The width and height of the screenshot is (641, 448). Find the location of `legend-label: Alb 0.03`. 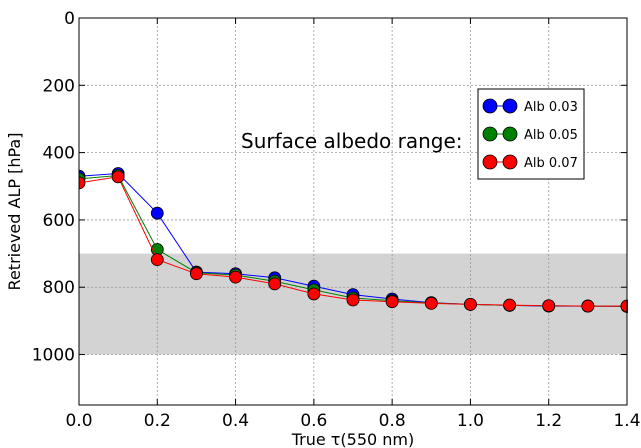

legend-label: Alb 0.03 is located at coordinates (551, 107).